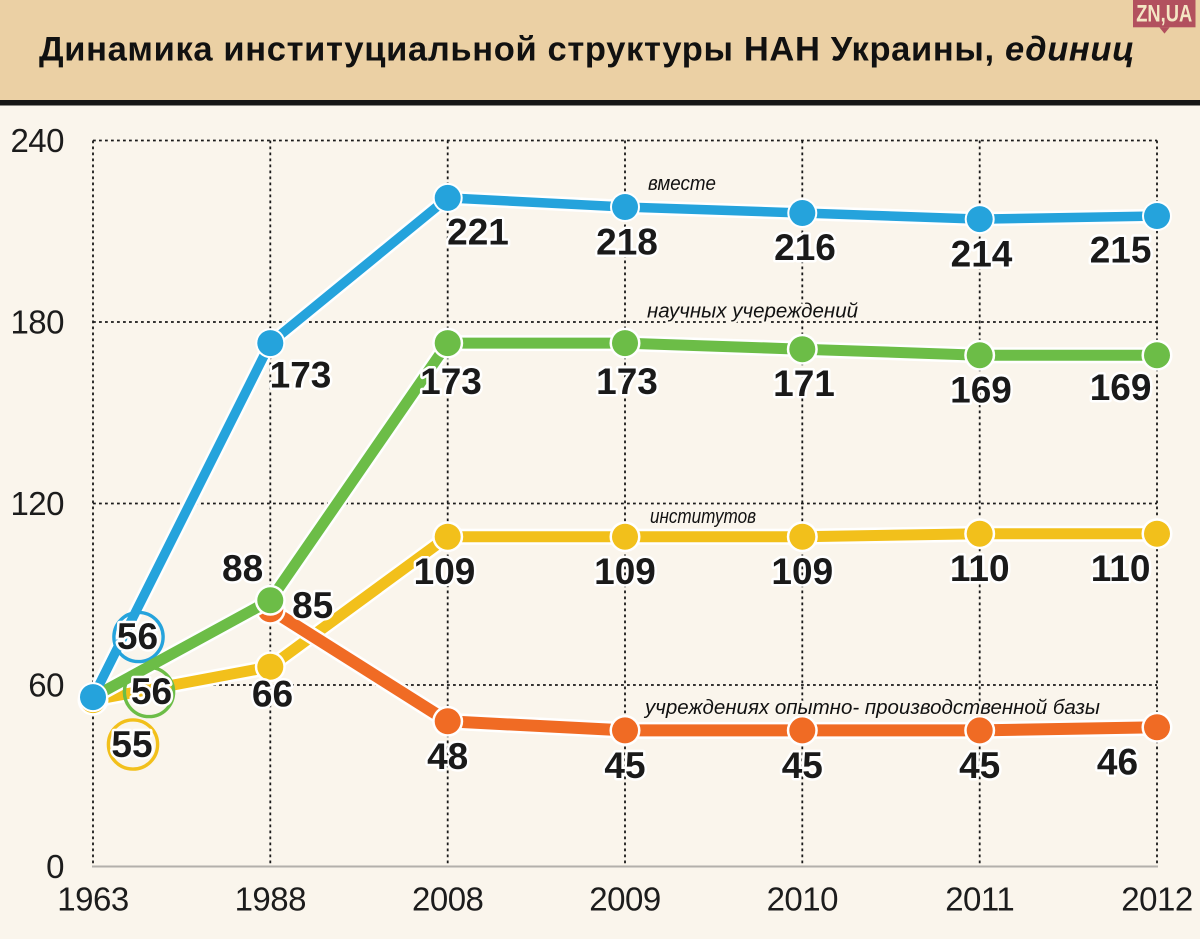 The width and height of the screenshot is (1200, 939). Describe the element at coordinates (627, 242) in the screenshot. I see `svg-text: 218` at that location.